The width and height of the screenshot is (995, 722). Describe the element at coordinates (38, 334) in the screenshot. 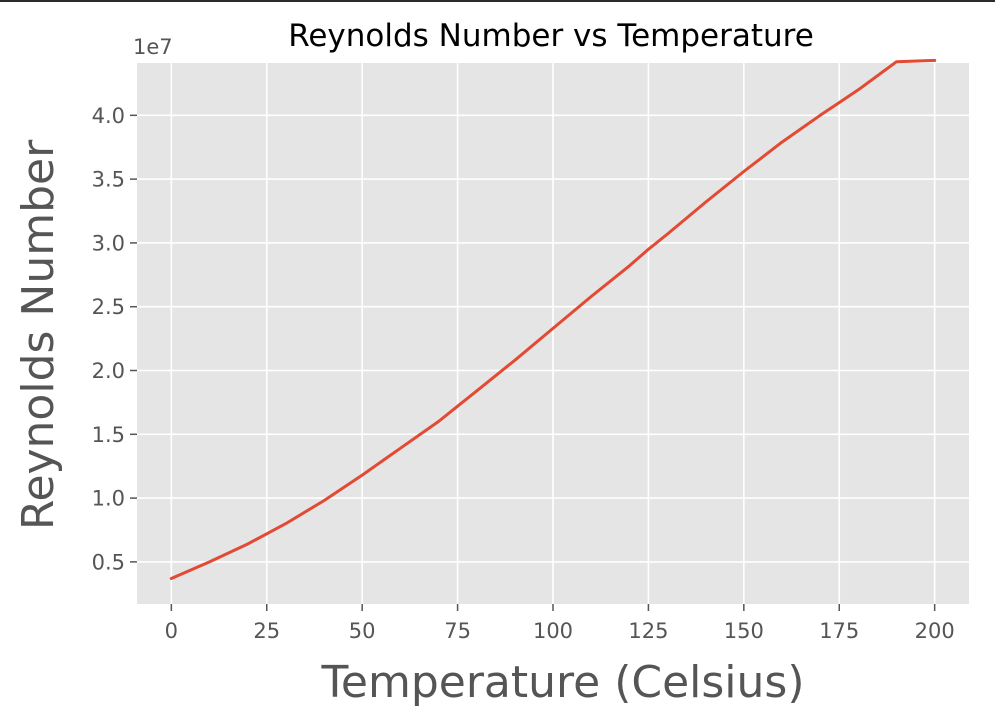

I see `y-axis-label: Reynolds Number` at that location.